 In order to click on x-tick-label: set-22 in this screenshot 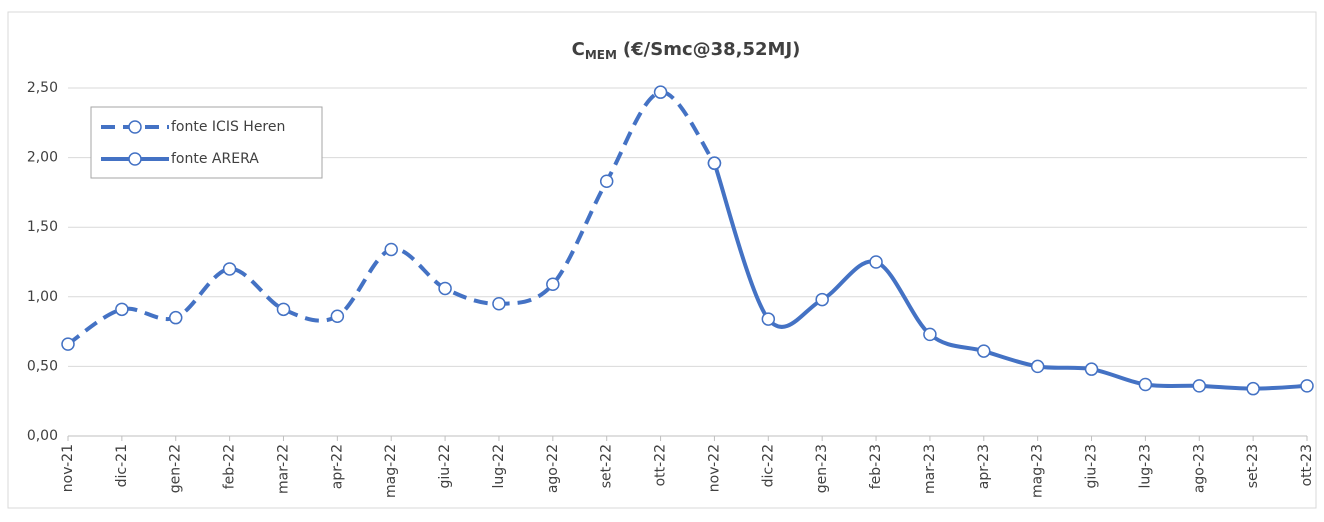, I will do `click(607, 466)`.